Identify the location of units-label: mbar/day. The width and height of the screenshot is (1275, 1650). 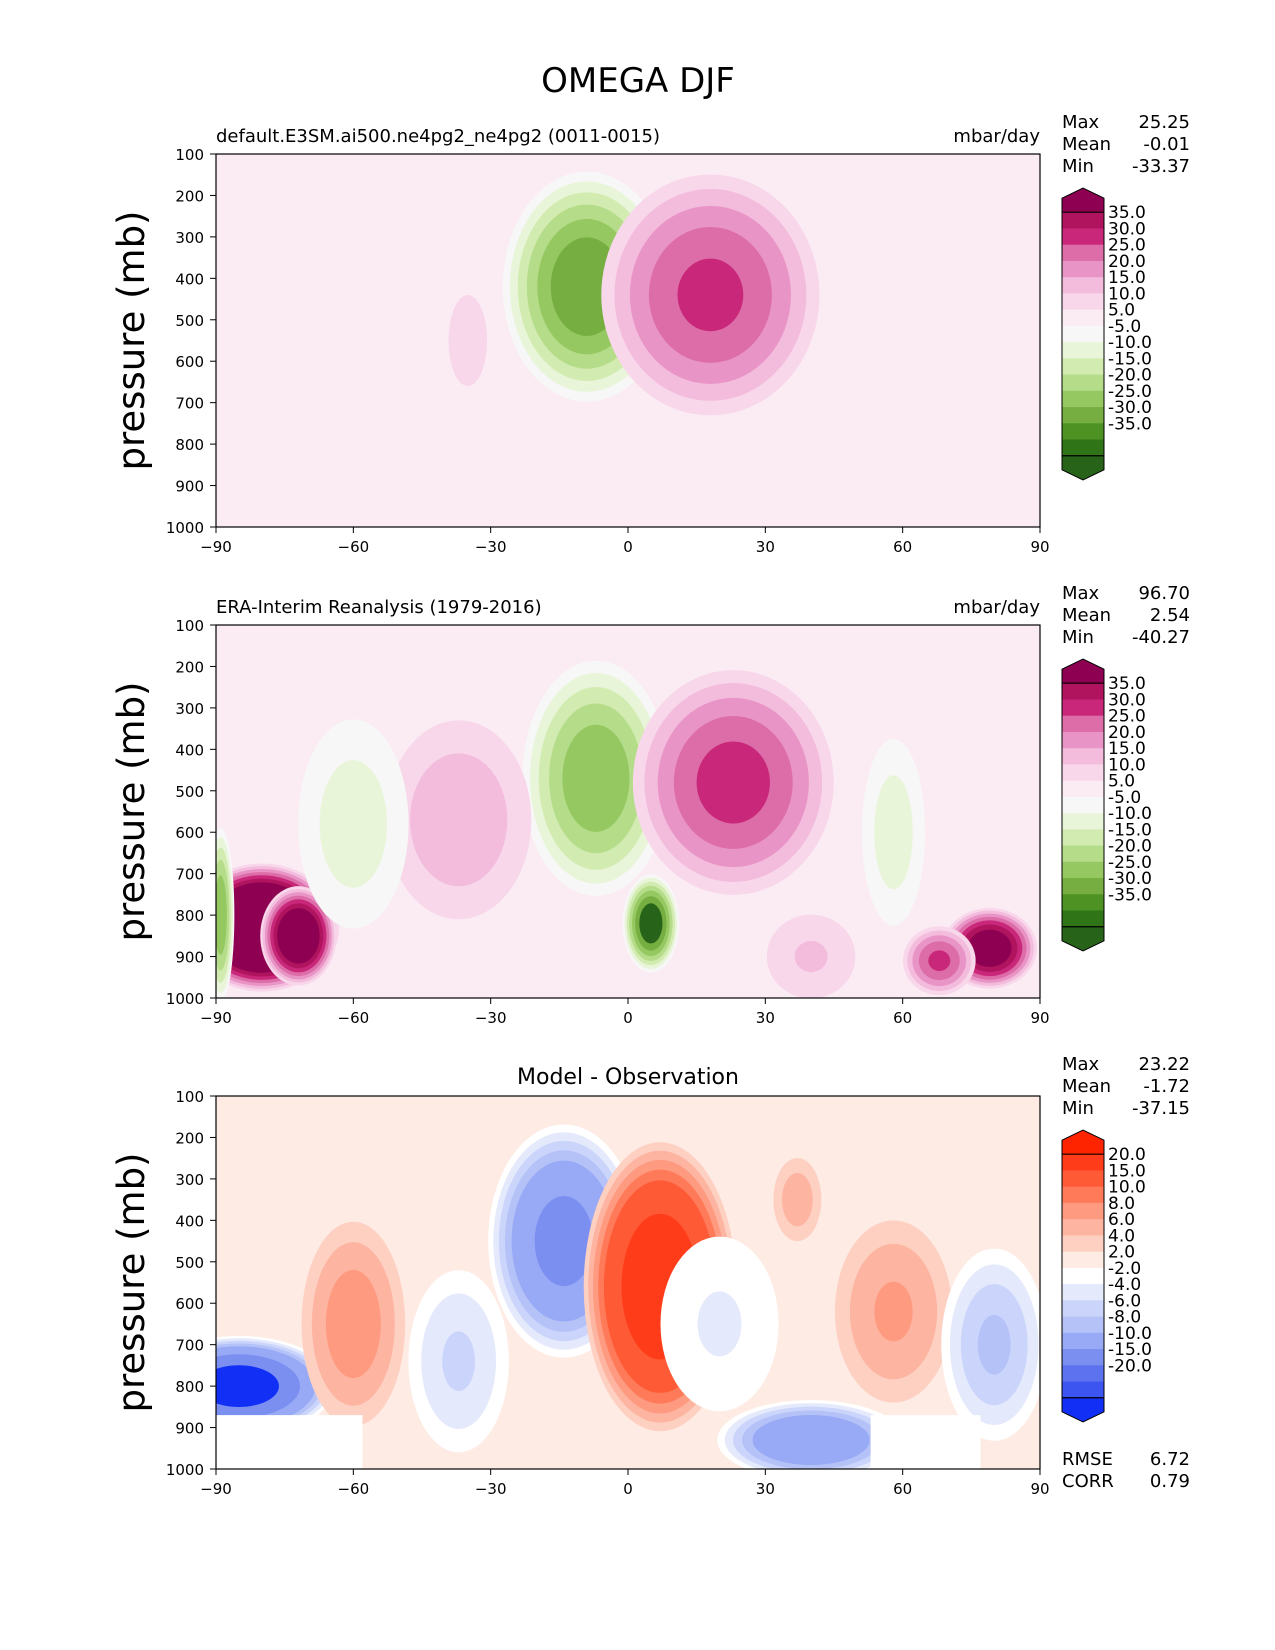
(996, 607).